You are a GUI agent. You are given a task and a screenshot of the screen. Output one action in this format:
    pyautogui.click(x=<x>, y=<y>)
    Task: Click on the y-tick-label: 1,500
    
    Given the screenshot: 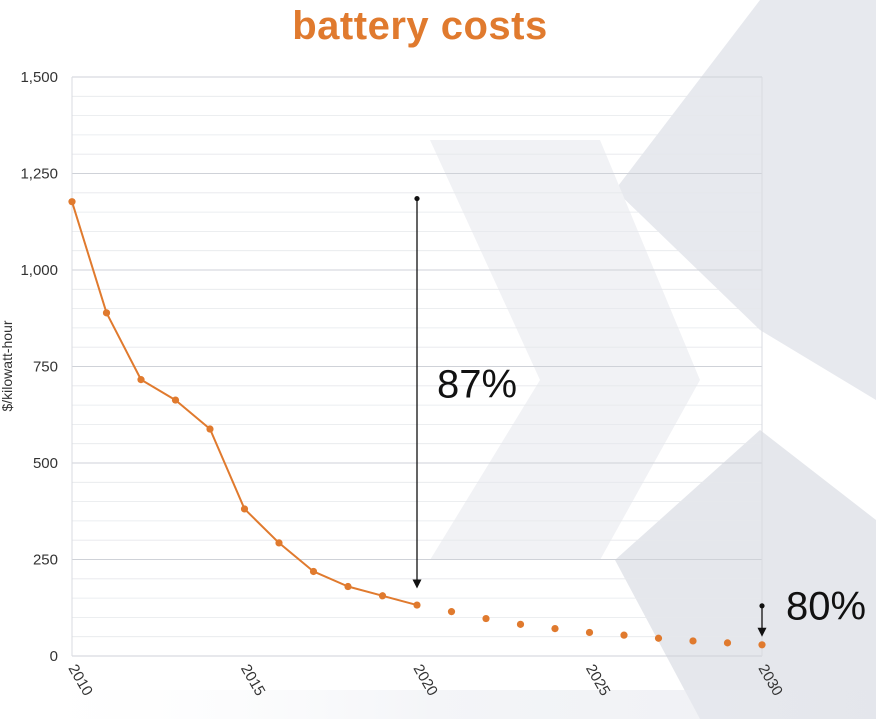 What is the action you would take?
    pyautogui.click(x=39, y=77)
    